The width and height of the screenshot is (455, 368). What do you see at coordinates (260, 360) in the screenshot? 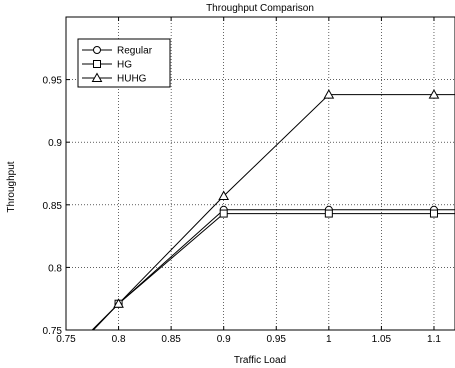
I see `x-axis-label: Traffic Load` at bounding box center [260, 360].